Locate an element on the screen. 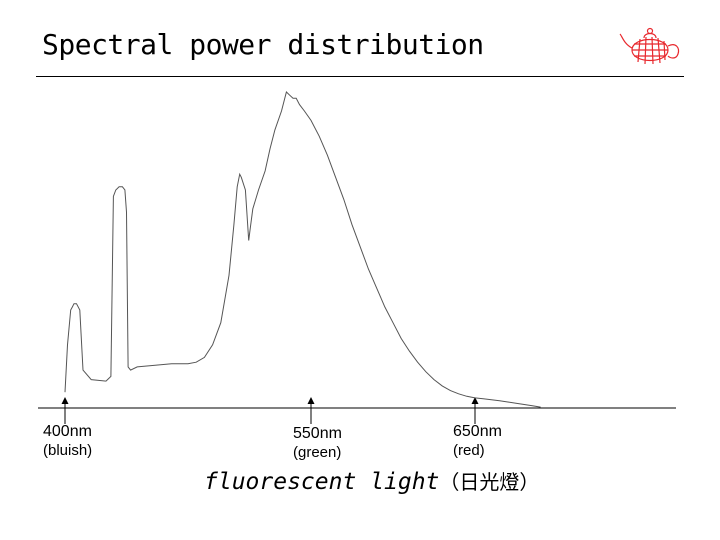 The width and height of the screenshot is (720, 540). tick-color-name: (bluish) is located at coordinates (68, 450).